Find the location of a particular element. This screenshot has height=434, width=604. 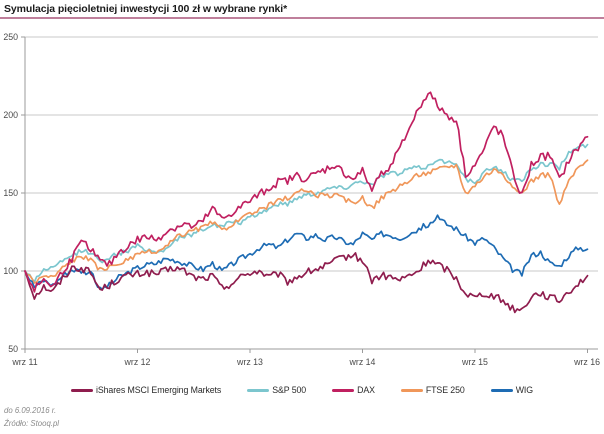

x-axis-label-wrz 16: wrz 16 is located at coordinates (586, 362).